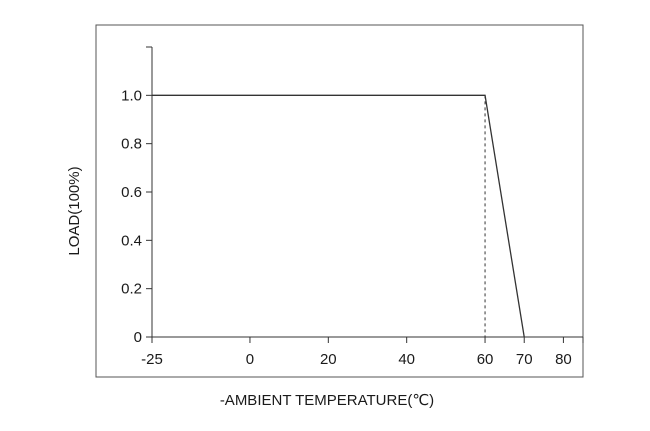 The width and height of the screenshot is (650, 431). Describe the element at coordinates (131, 192) in the screenshot. I see `y-tick-label: 0.6` at that location.